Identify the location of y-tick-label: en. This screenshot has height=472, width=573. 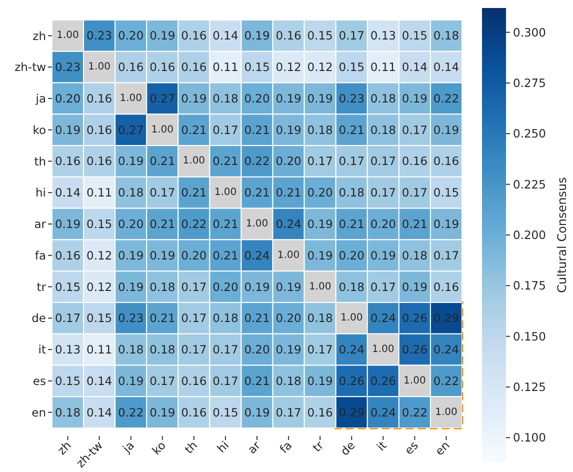
(39, 412).